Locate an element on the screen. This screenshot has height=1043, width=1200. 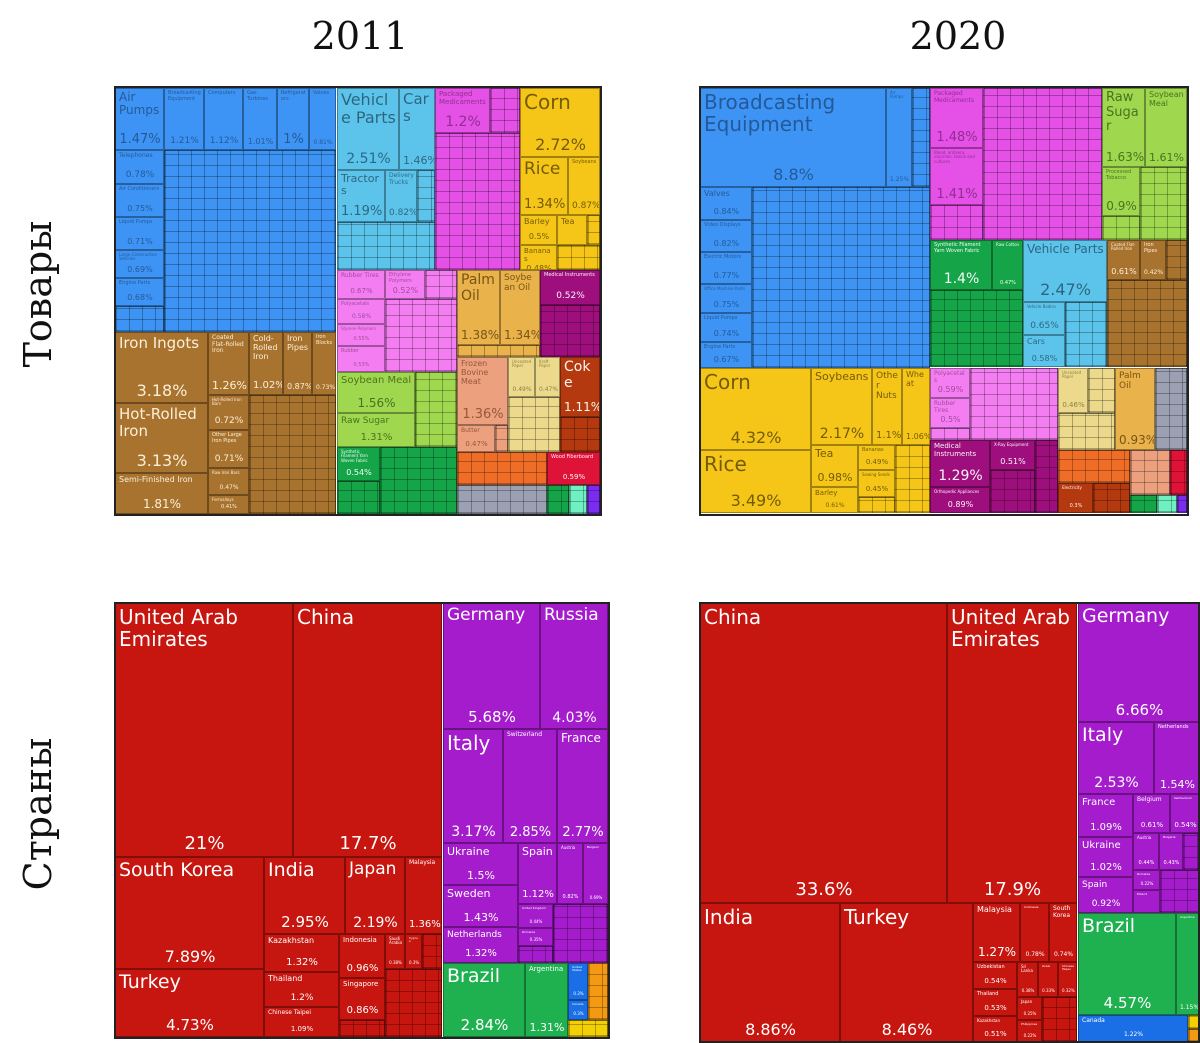
treemap-tile: Packaged Medicaments 1.48% is located at coordinates (956, 118).